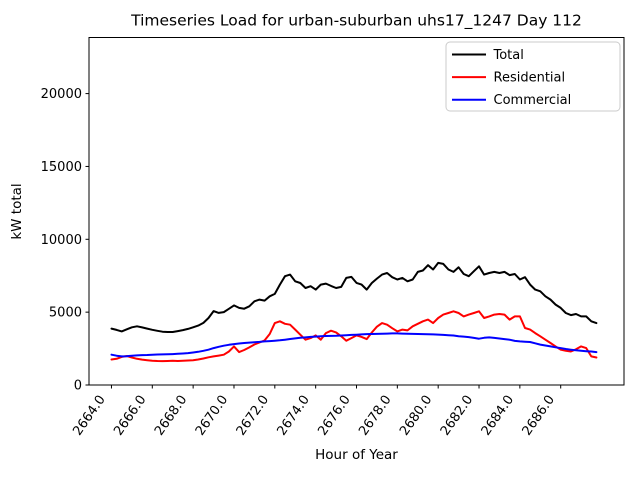 The width and height of the screenshot is (640, 480). I want to click on legend-item-total: Total, so click(488, 55).